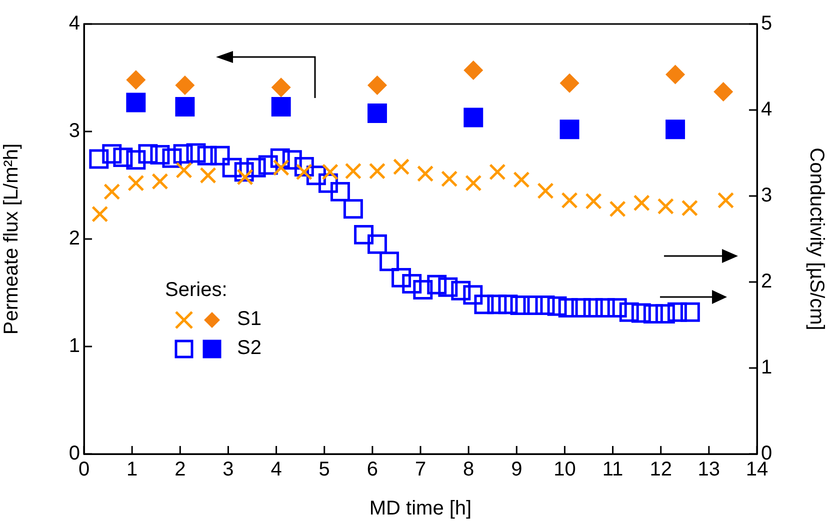 This screenshot has width=828, height=523. What do you see at coordinates (249, 348) in the screenshot?
I see `legend-label: S2` at bounding box center [249, 348].